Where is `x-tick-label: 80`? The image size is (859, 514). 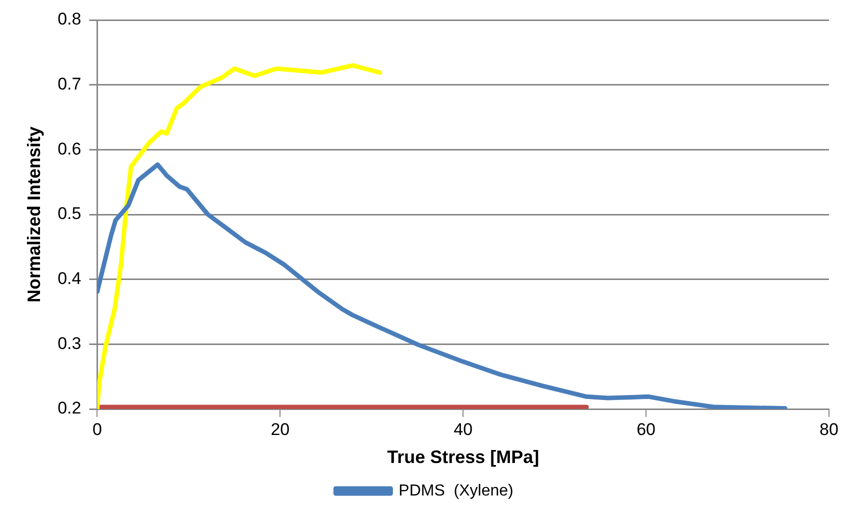 x-tick-label: 80 is located at coordinates (829, 429).